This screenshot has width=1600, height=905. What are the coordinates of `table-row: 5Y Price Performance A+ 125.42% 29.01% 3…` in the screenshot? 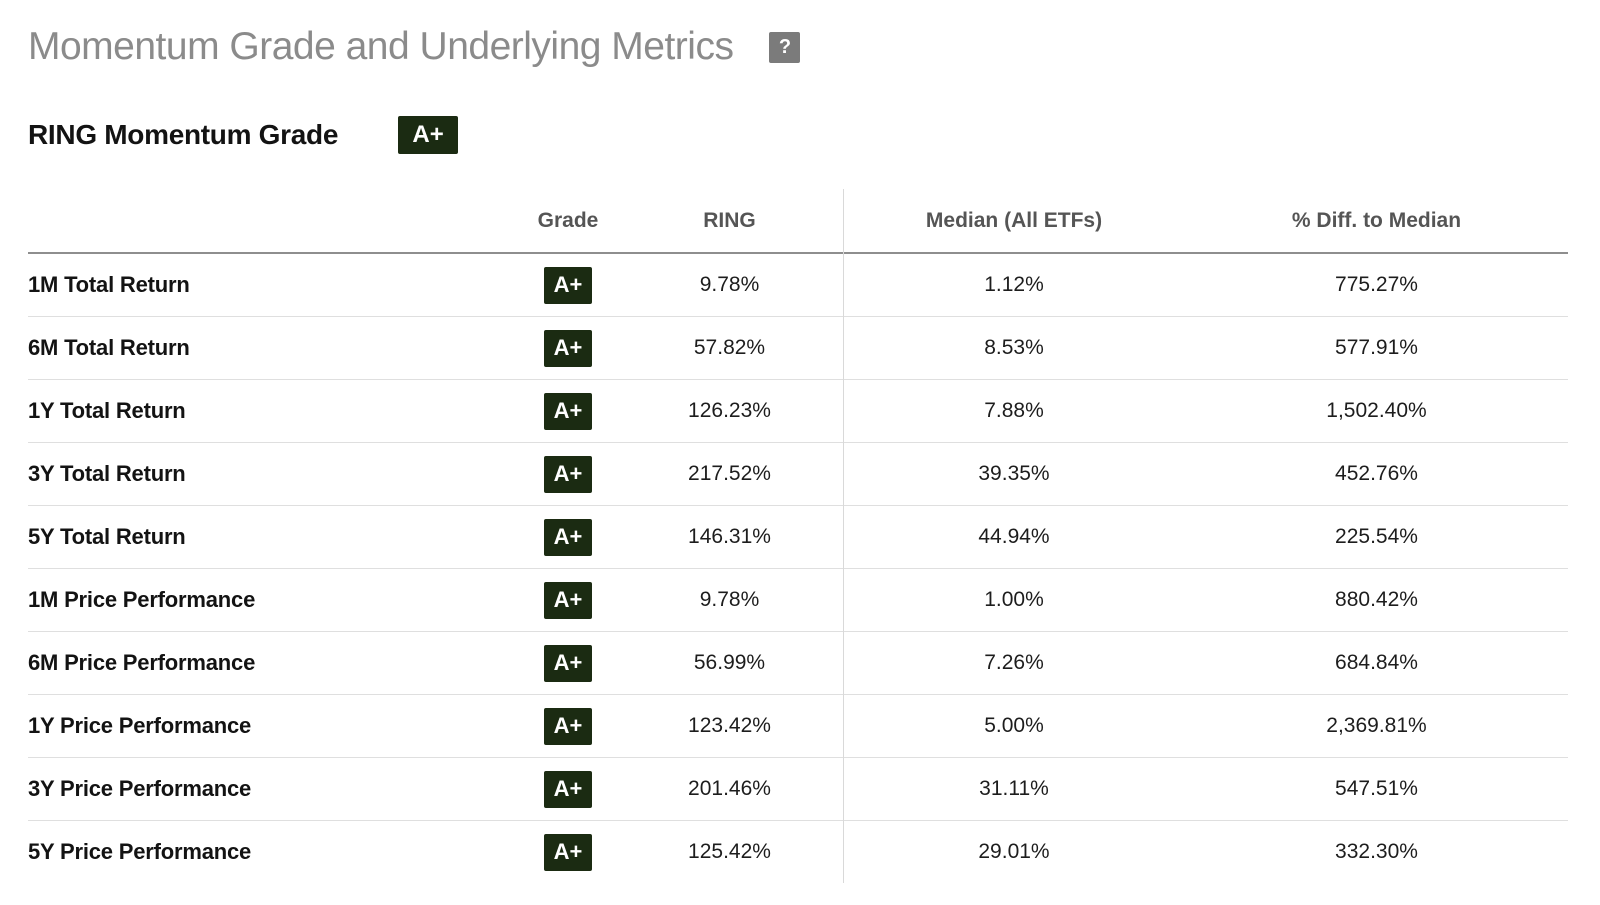 It's located at (798, 851).